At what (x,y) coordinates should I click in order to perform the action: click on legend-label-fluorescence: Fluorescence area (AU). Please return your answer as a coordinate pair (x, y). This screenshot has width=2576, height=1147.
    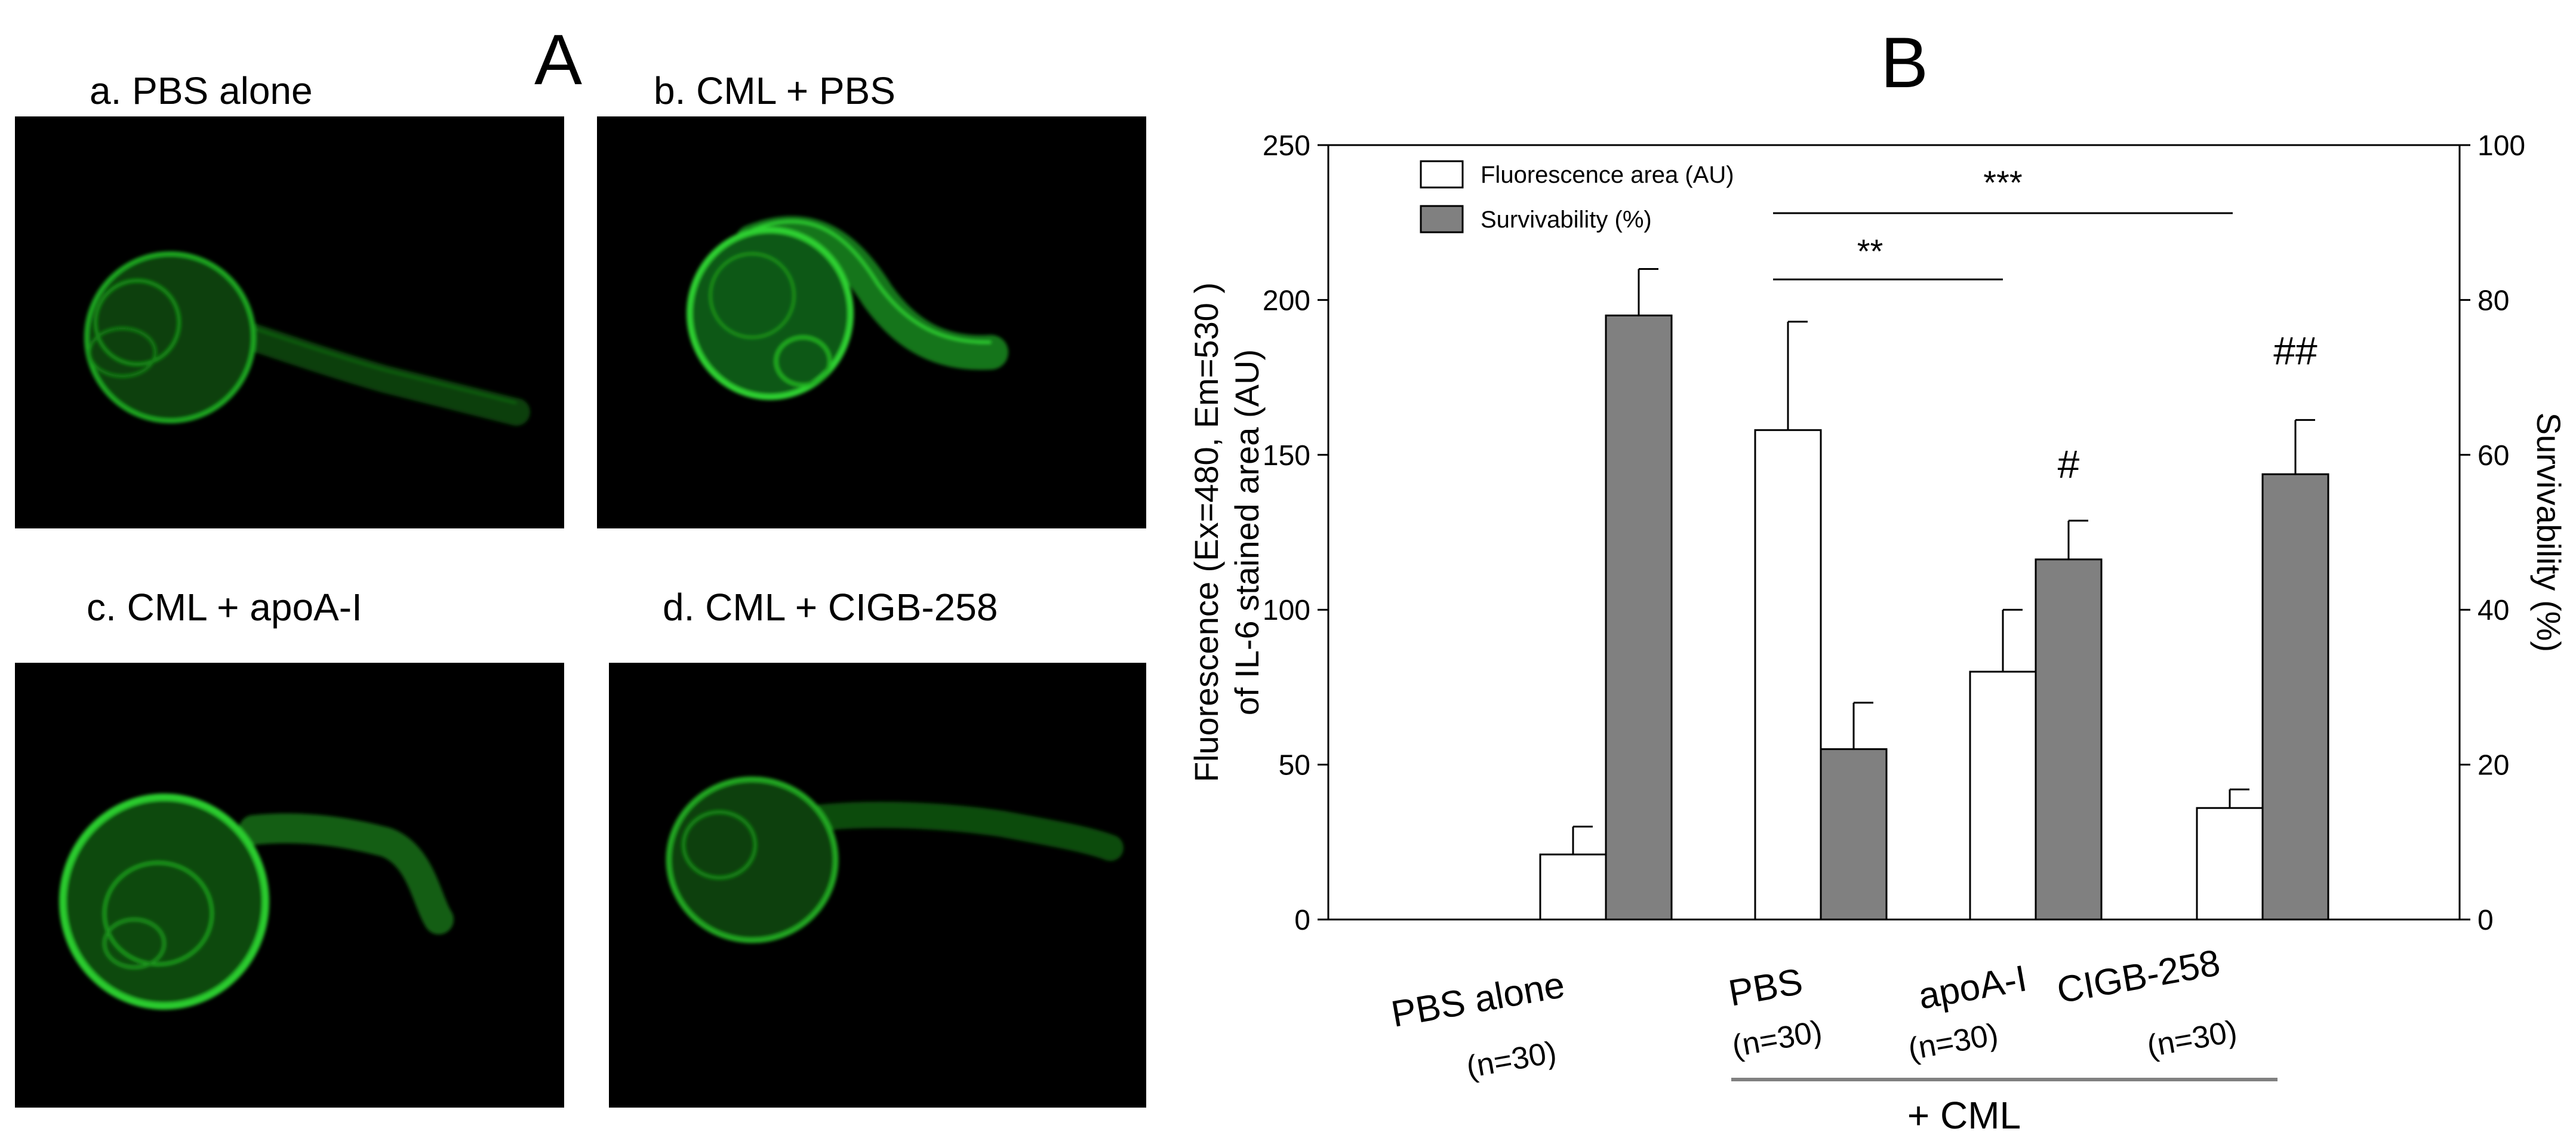
    Looking at the image, I should click on (1607, 175).